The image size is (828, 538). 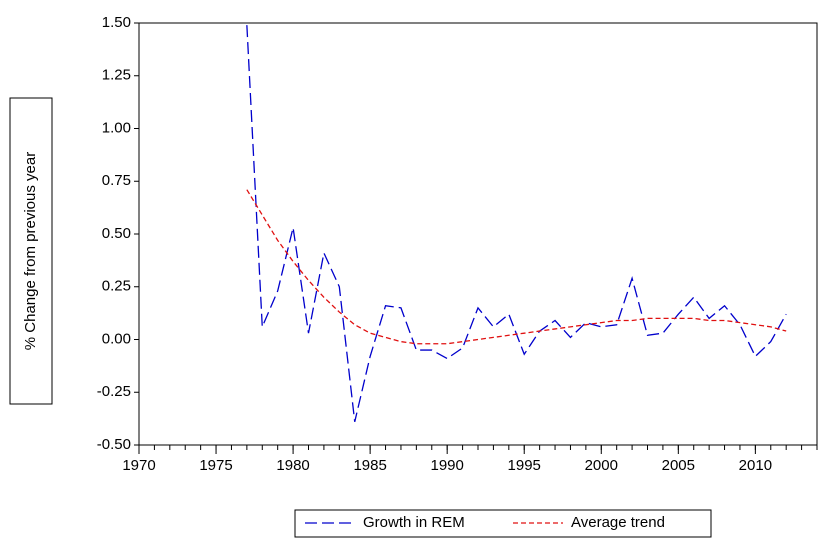 I want to click on x-tick-label: 2005, so click(x=678, y=465).